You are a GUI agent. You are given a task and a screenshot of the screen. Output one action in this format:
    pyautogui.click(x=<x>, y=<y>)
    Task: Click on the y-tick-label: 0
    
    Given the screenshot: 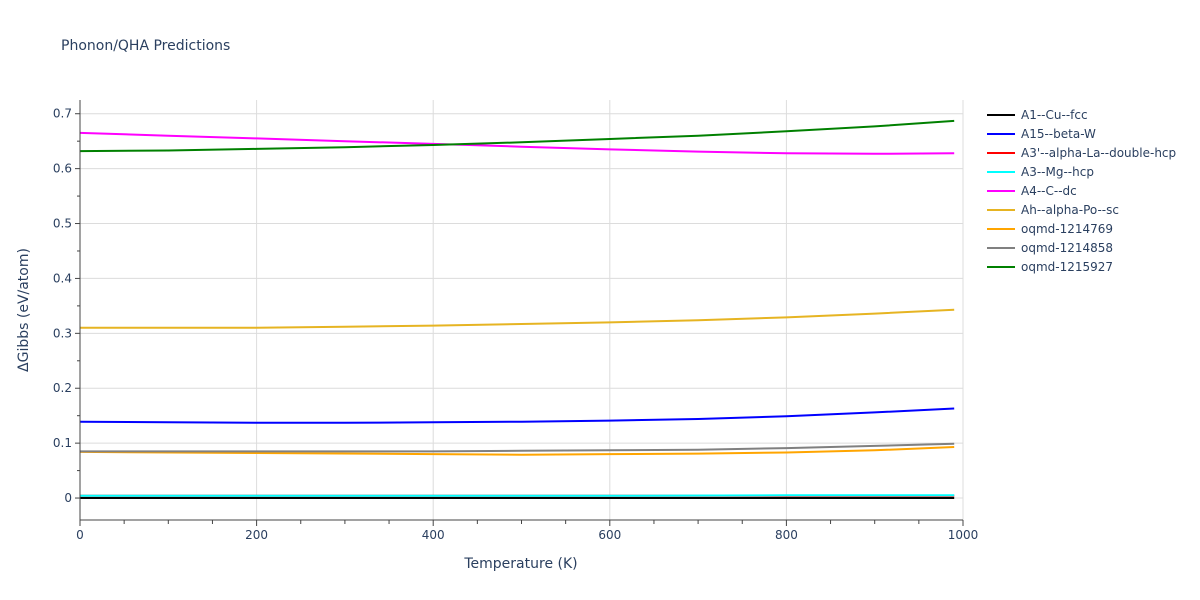 What is the action you would take?
    pyautogui.click(x=68, y=498)
    